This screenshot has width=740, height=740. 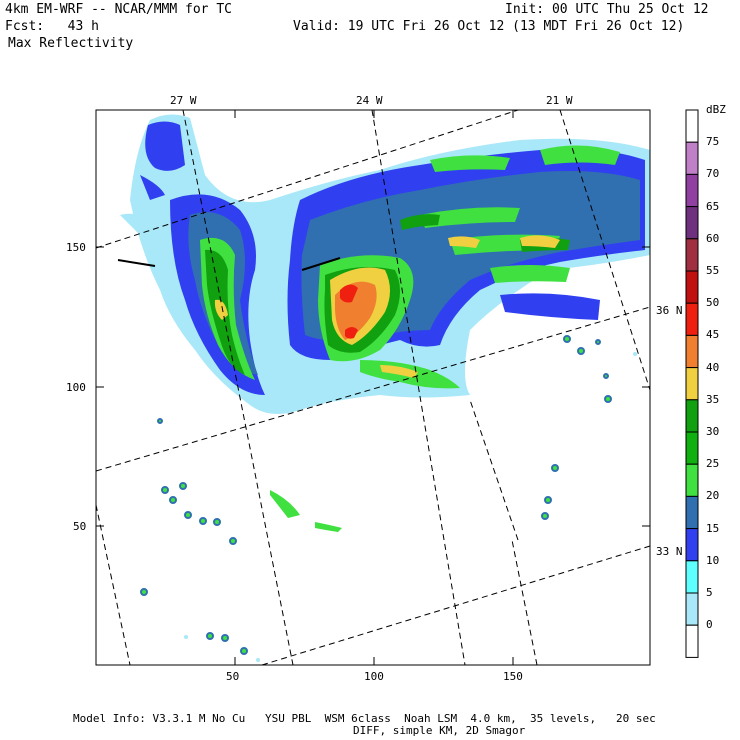 What do you see at coordinates (374, 676) in the screenshot?
I see `x-tick-label: 100` at bounding box center [374, 676].